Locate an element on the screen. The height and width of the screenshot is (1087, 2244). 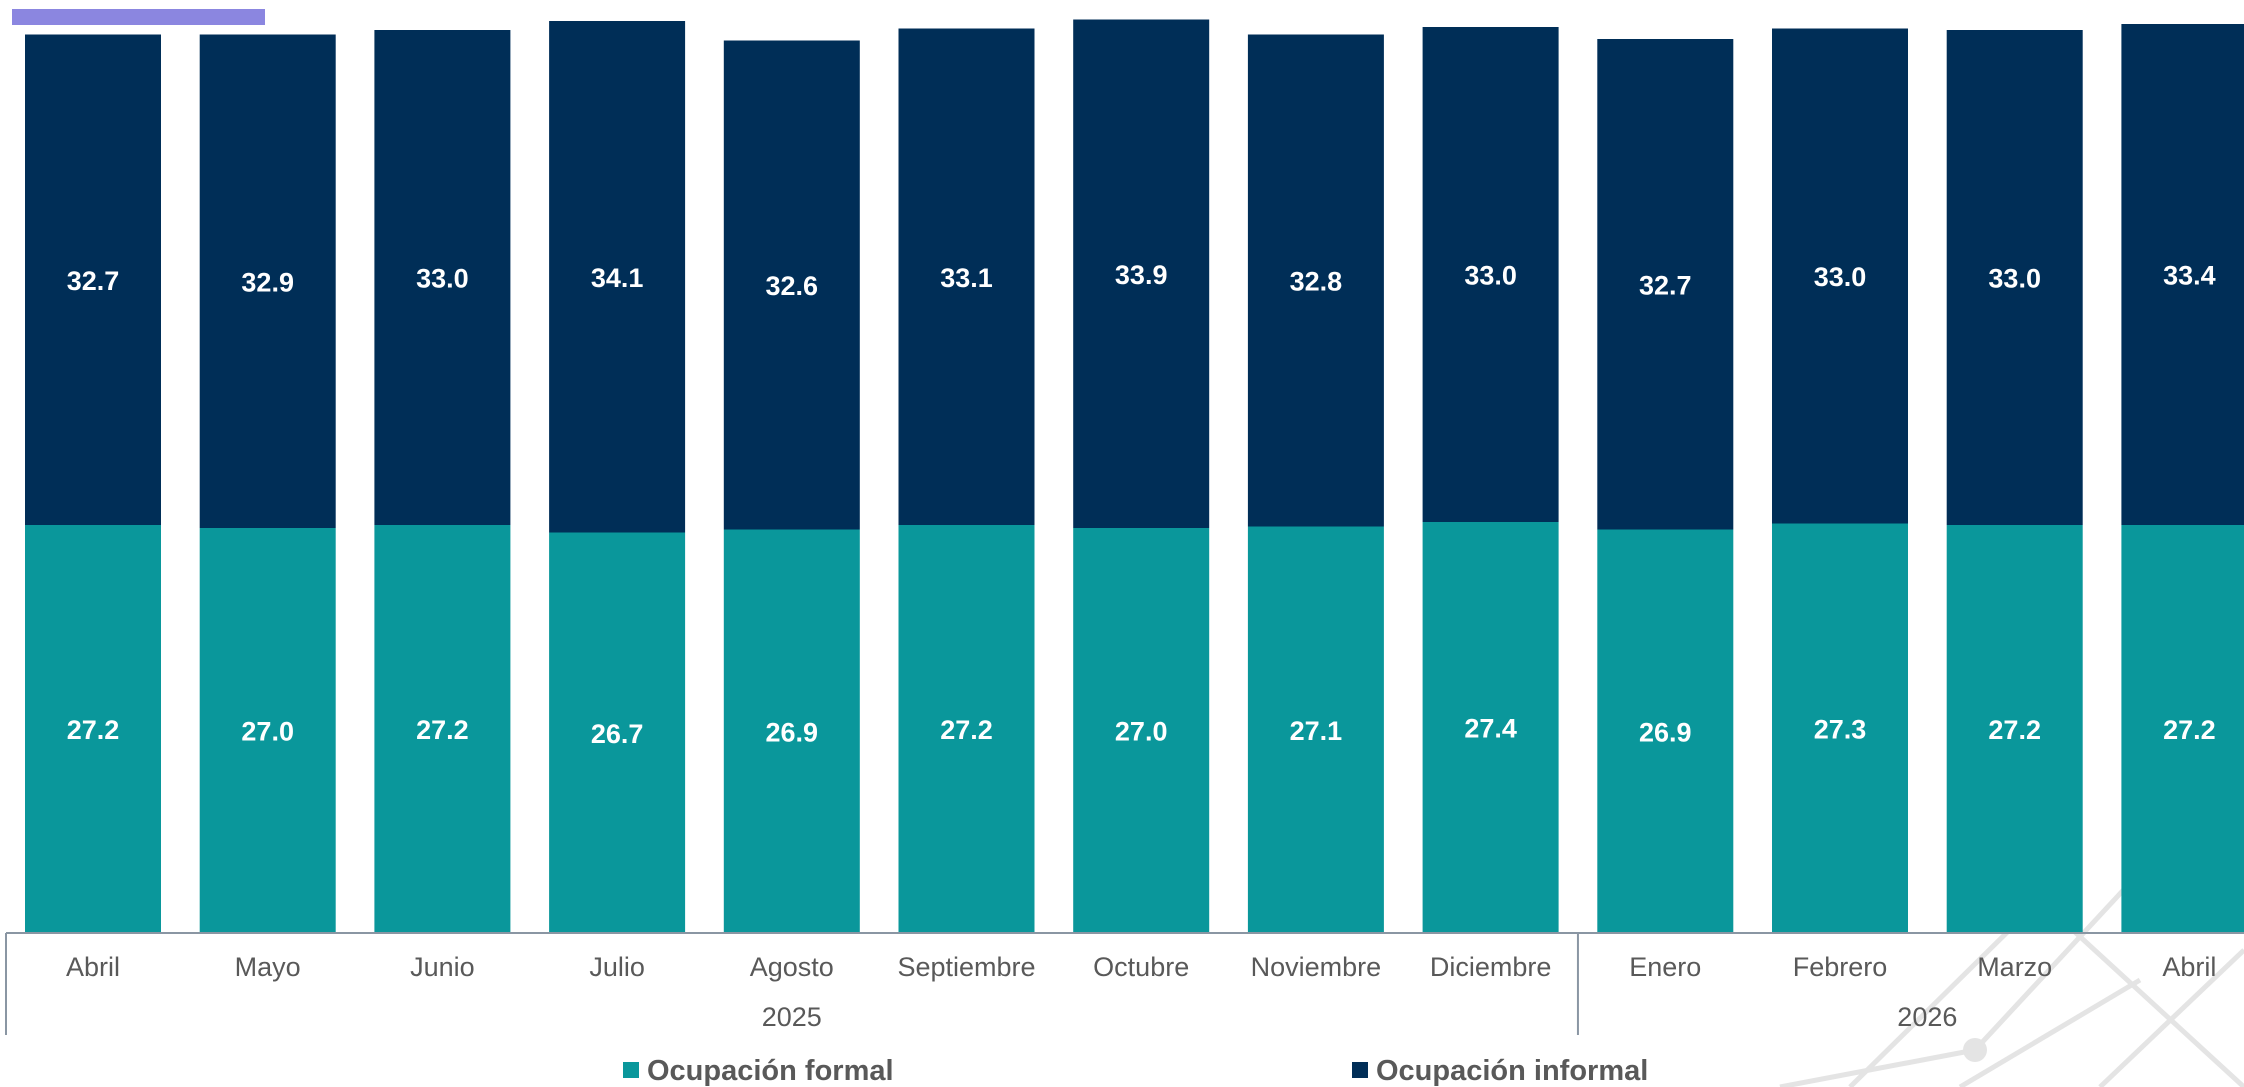
data-label-informal: 32.9 is located at coordinates (267, 282).